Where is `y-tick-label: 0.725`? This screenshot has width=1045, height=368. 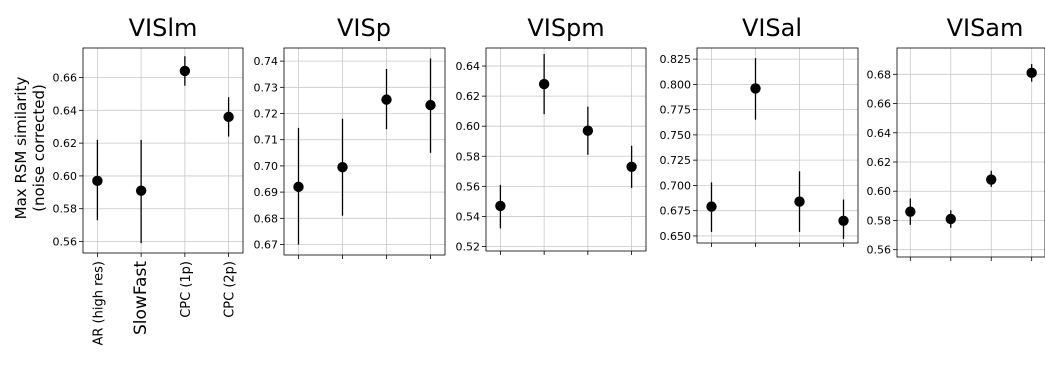 y-tick-label: 0.725 is located at coordinates (676, 160).